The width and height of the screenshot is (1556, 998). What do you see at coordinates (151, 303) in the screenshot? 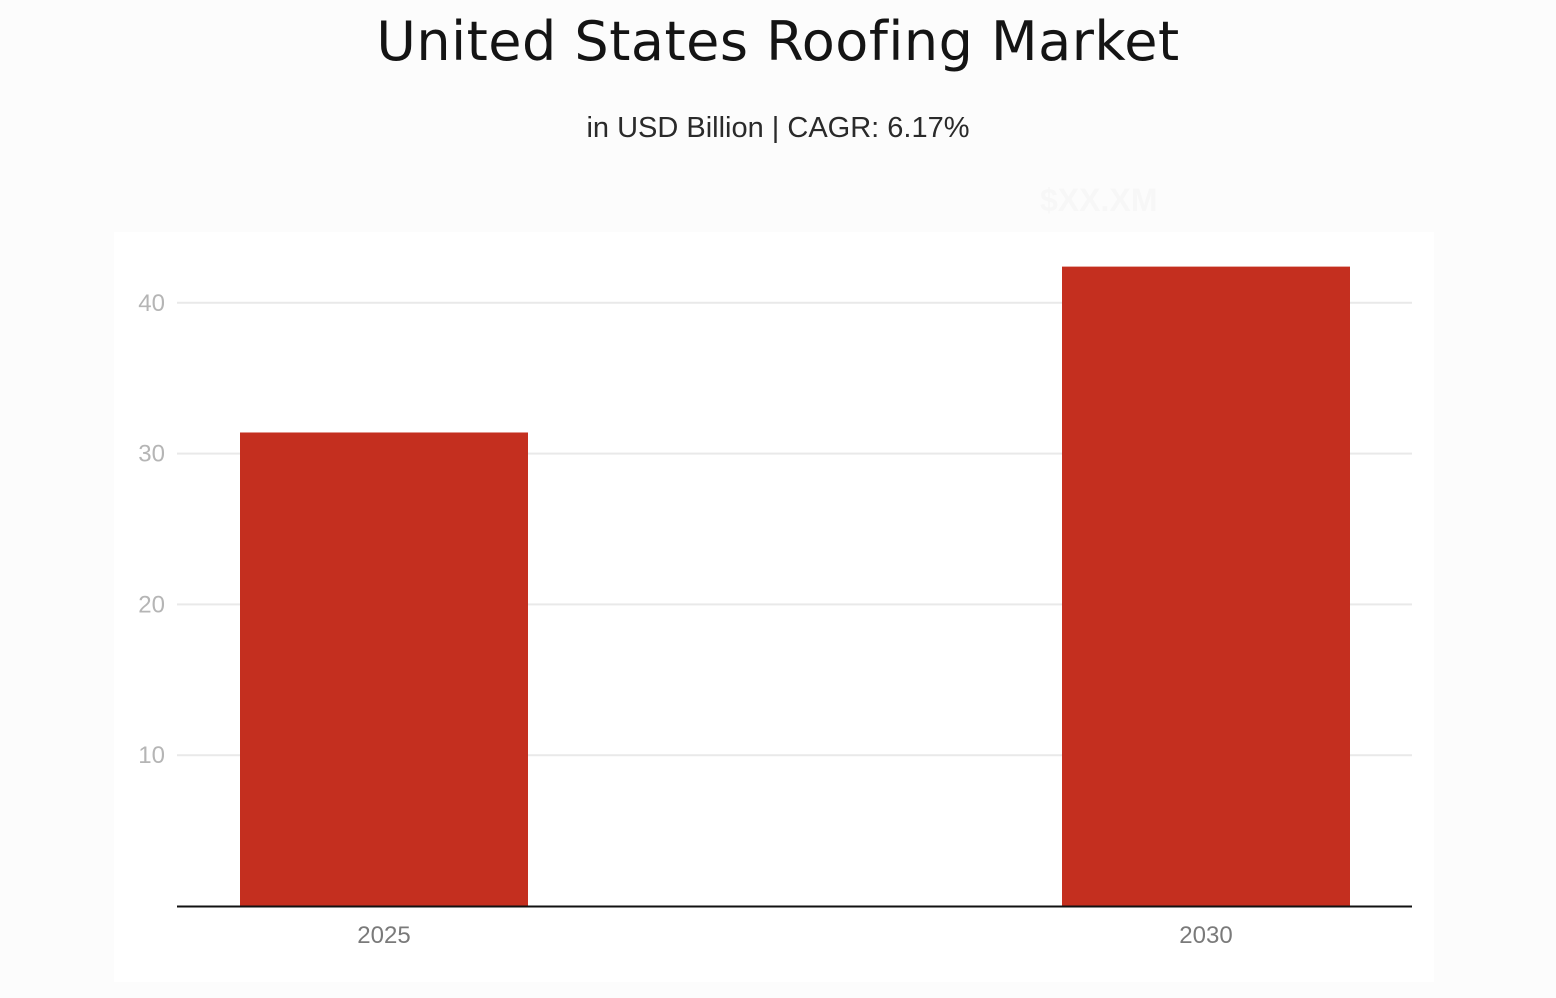
I see `y-tick-label-40: 40` at bounding box center [151, 303].